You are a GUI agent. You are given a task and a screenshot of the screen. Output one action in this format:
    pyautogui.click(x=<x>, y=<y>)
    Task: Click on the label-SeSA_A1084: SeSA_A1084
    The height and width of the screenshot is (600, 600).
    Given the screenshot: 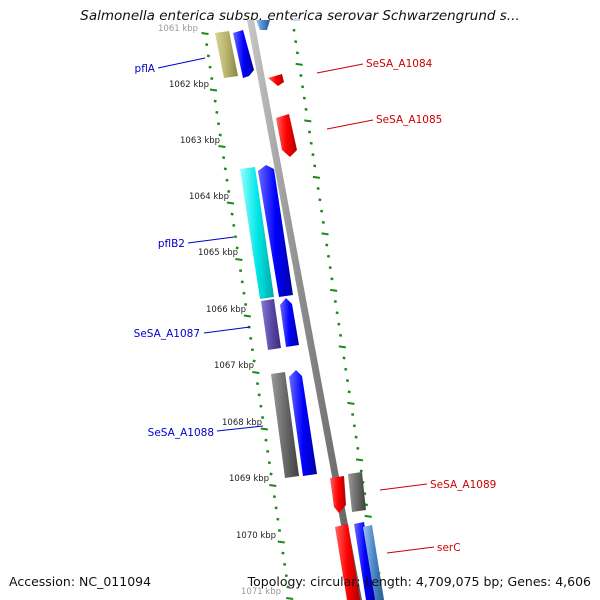 What is the action you would take?
    pyautogui.click(x=399, y=64)
    